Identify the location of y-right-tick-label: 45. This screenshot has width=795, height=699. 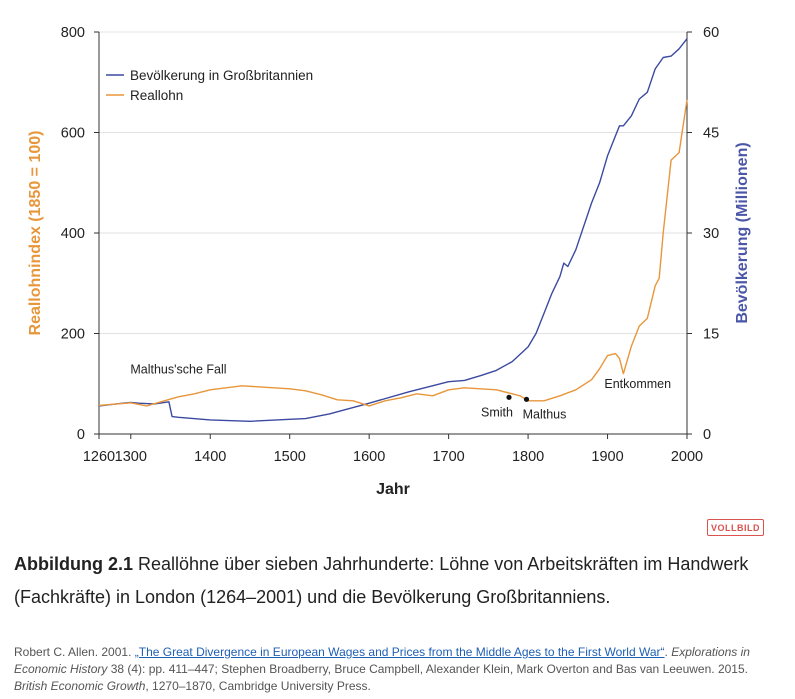
(711, 134).